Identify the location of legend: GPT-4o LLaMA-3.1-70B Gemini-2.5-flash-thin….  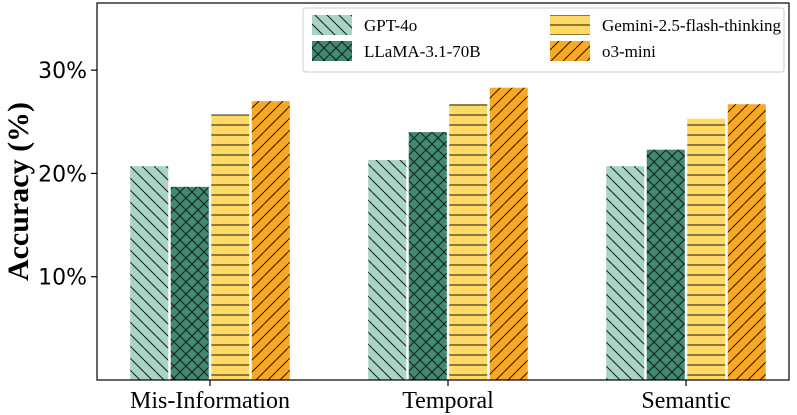
(543, 40).